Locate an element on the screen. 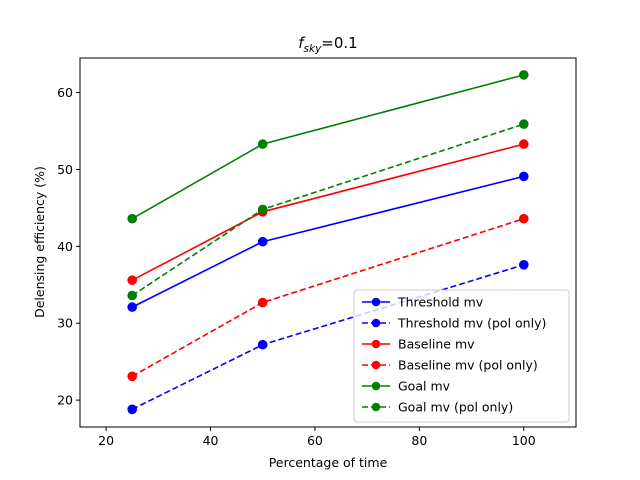 This screenshot has height=480, width=640. y-tick-label-3: 50 is located at coordinates (65, 169).